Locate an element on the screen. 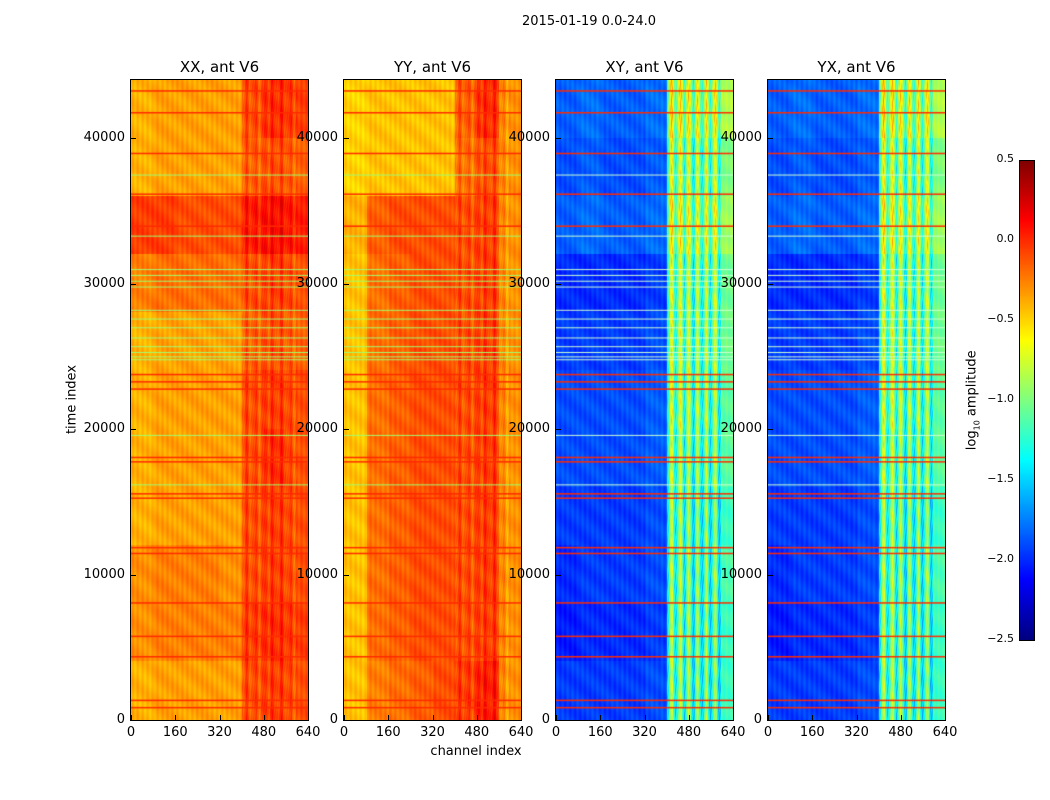 This screenshot has height=800, width=1050. colorbar-tick-label: −0.5 is located at coordinates (1000, 318).